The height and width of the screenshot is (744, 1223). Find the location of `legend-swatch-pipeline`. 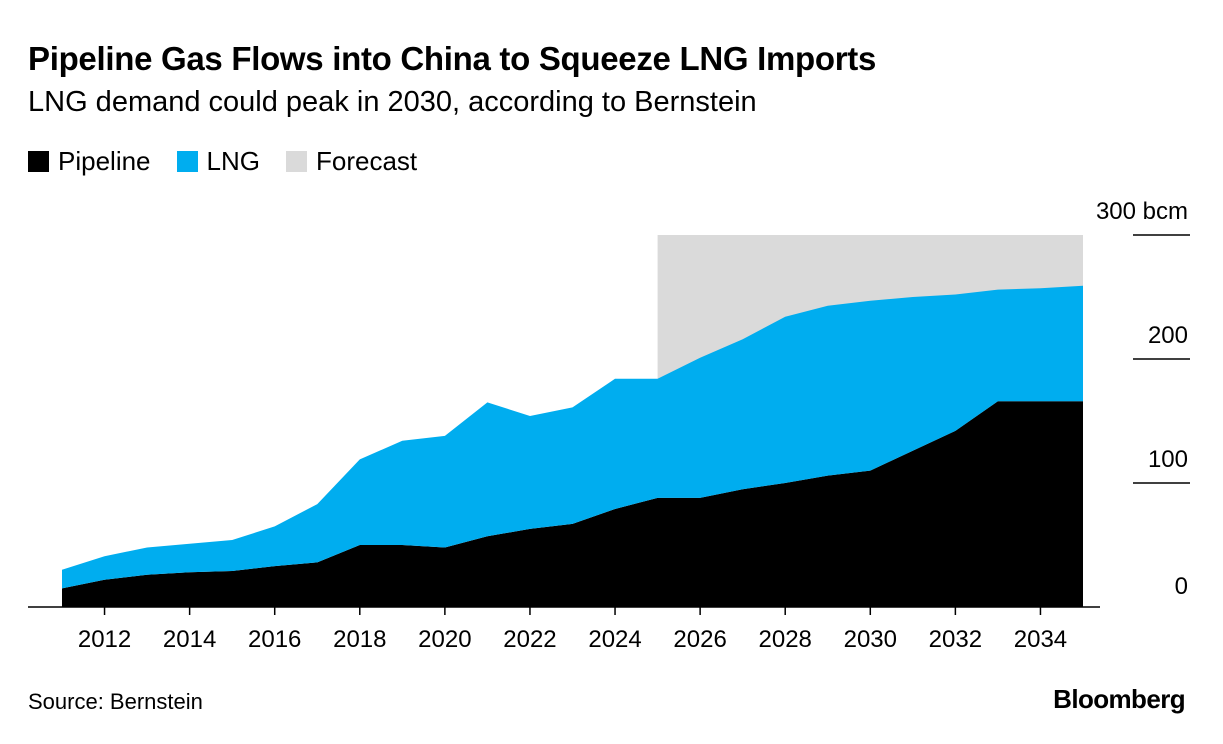

legend-swatch-pipeline is located at coordinates (38, 161).